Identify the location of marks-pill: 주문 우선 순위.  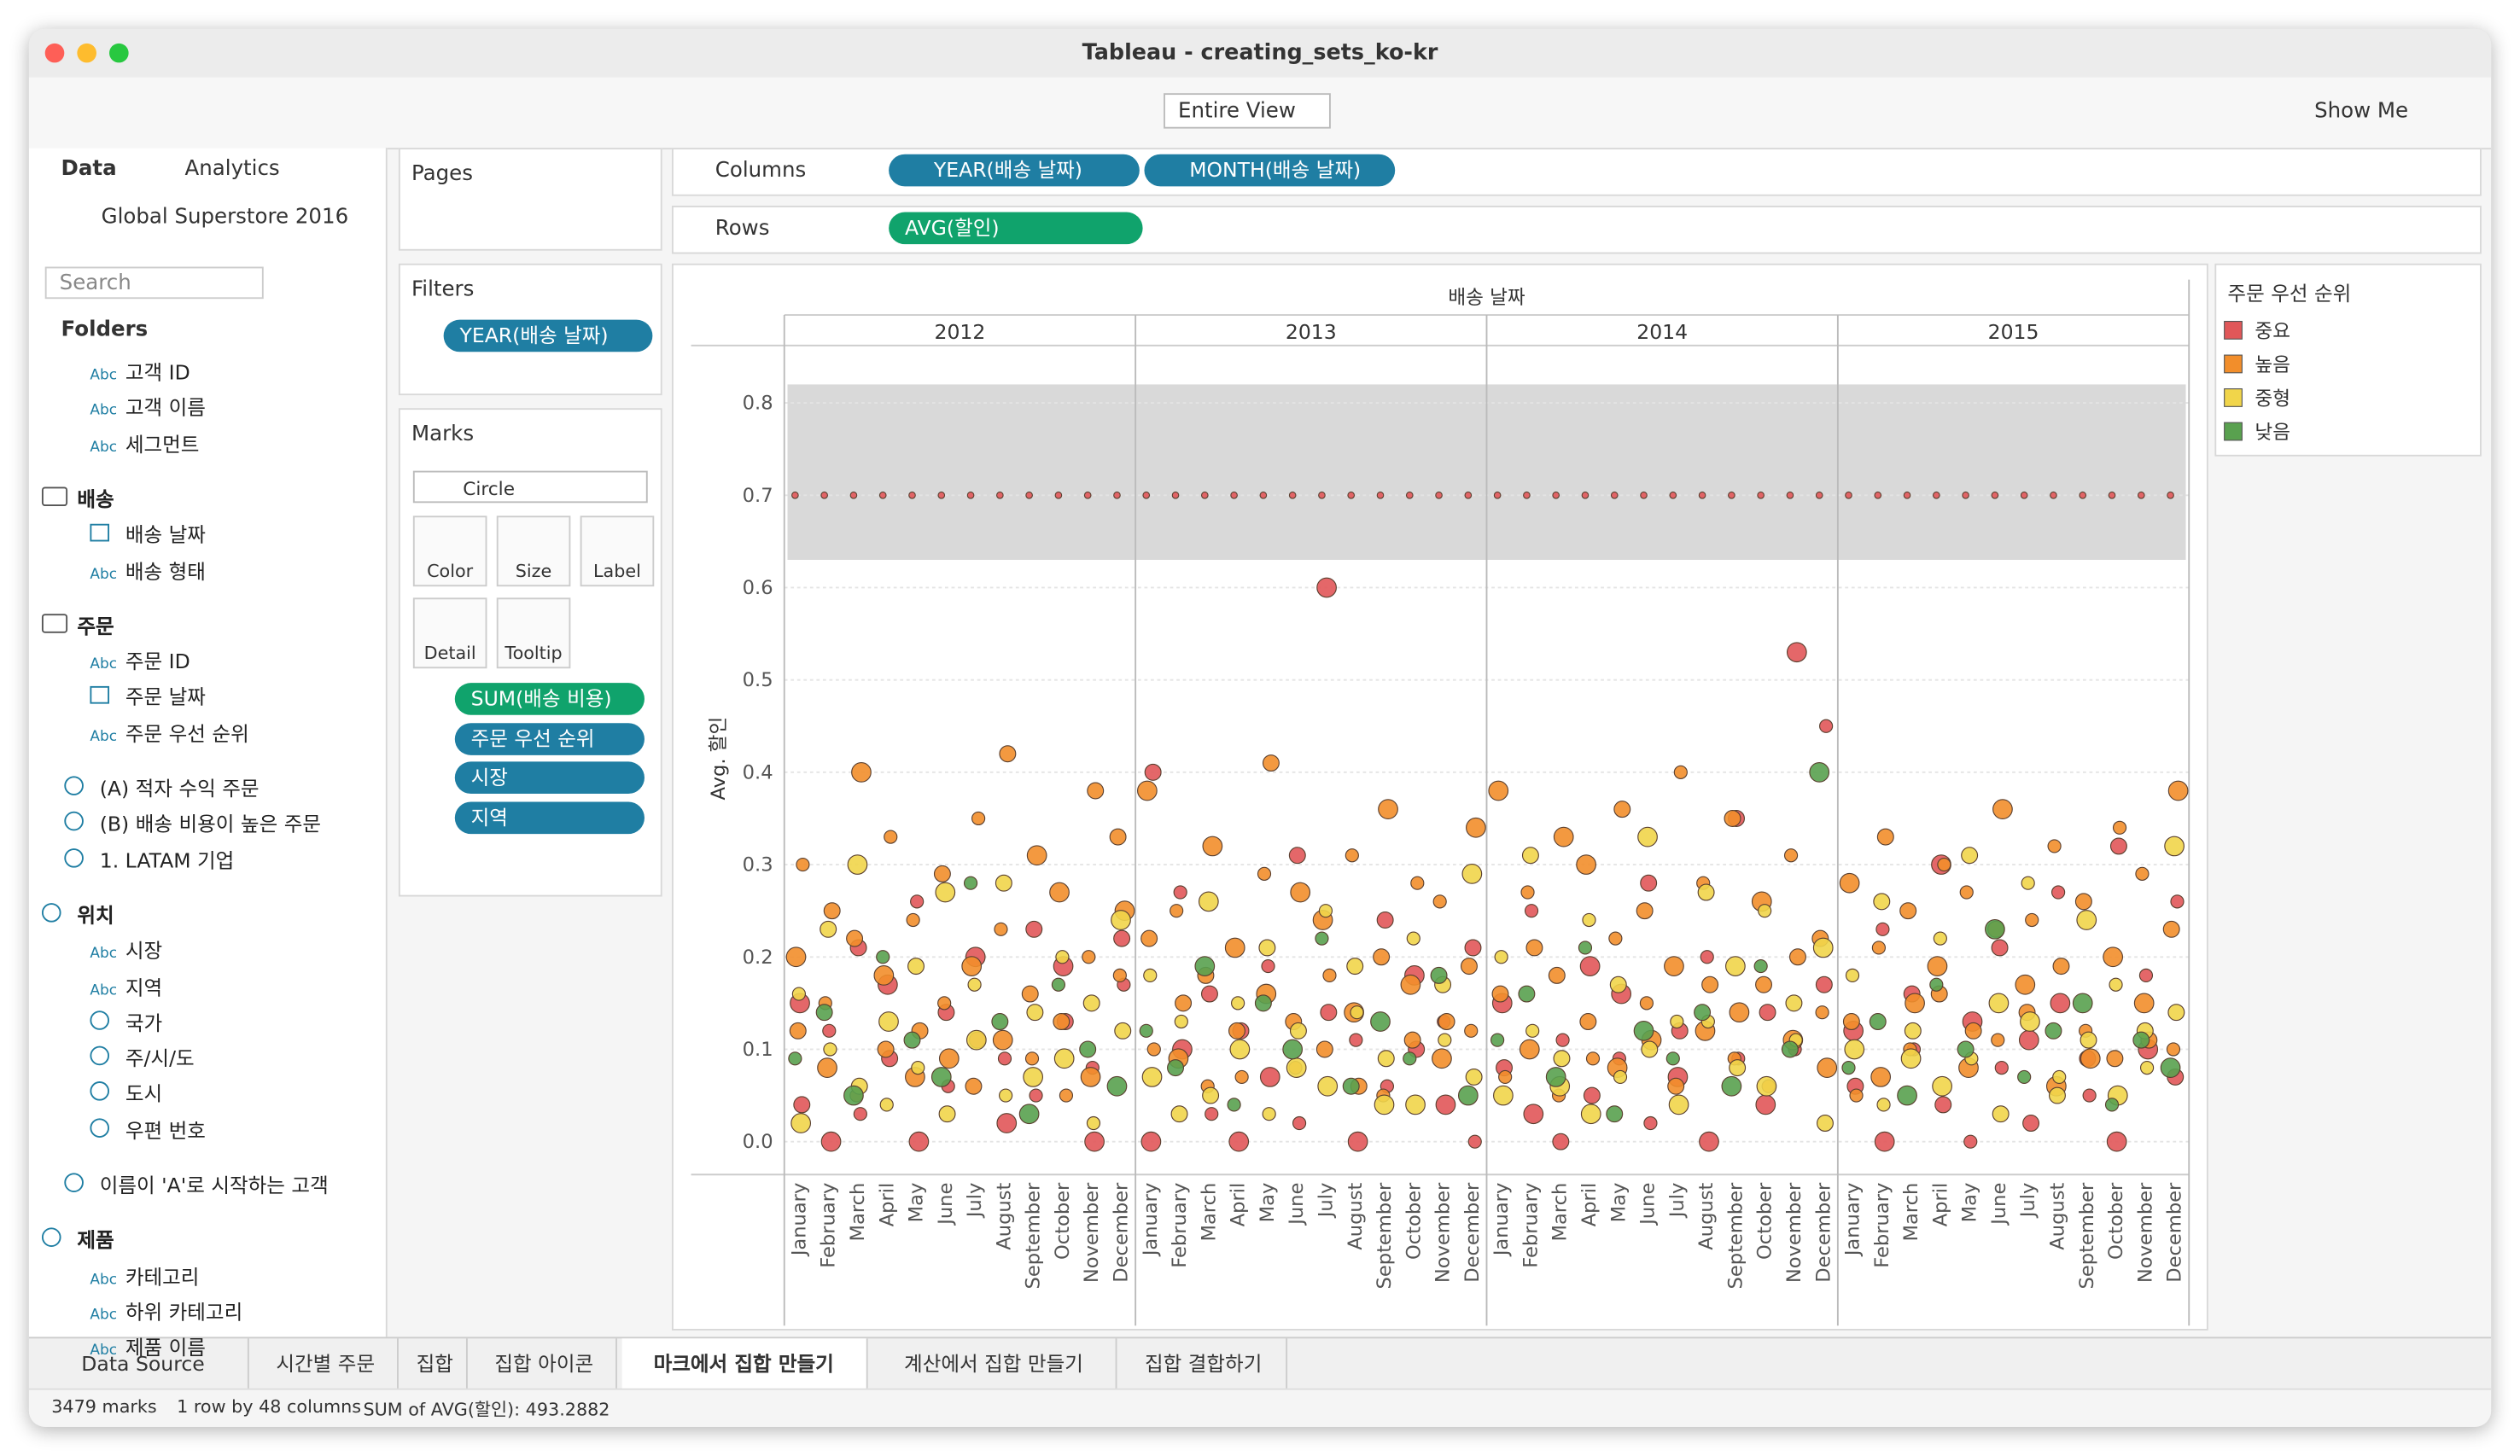
(549, 738).